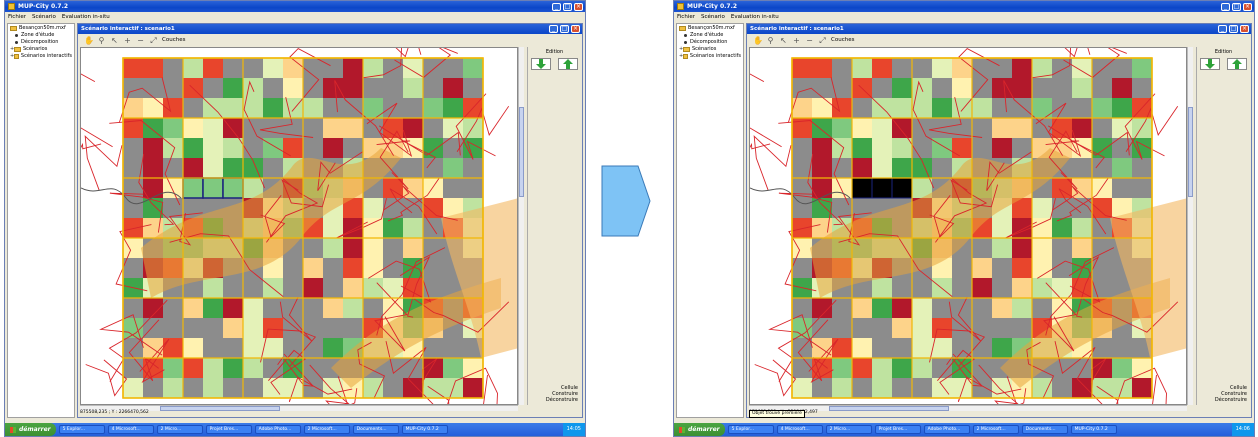 The height and width of the screenshot is (437, 1258). I want to click on arrow-down-icon, so click(1210, 64).